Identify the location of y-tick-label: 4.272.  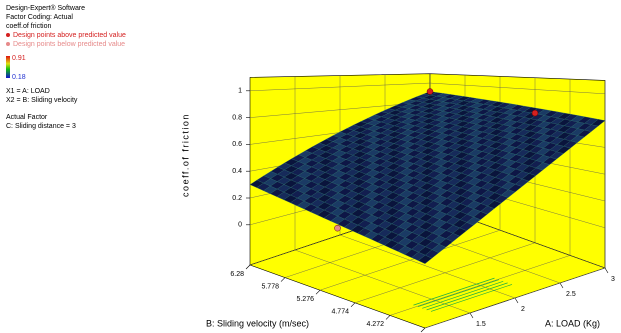
(375, 324).